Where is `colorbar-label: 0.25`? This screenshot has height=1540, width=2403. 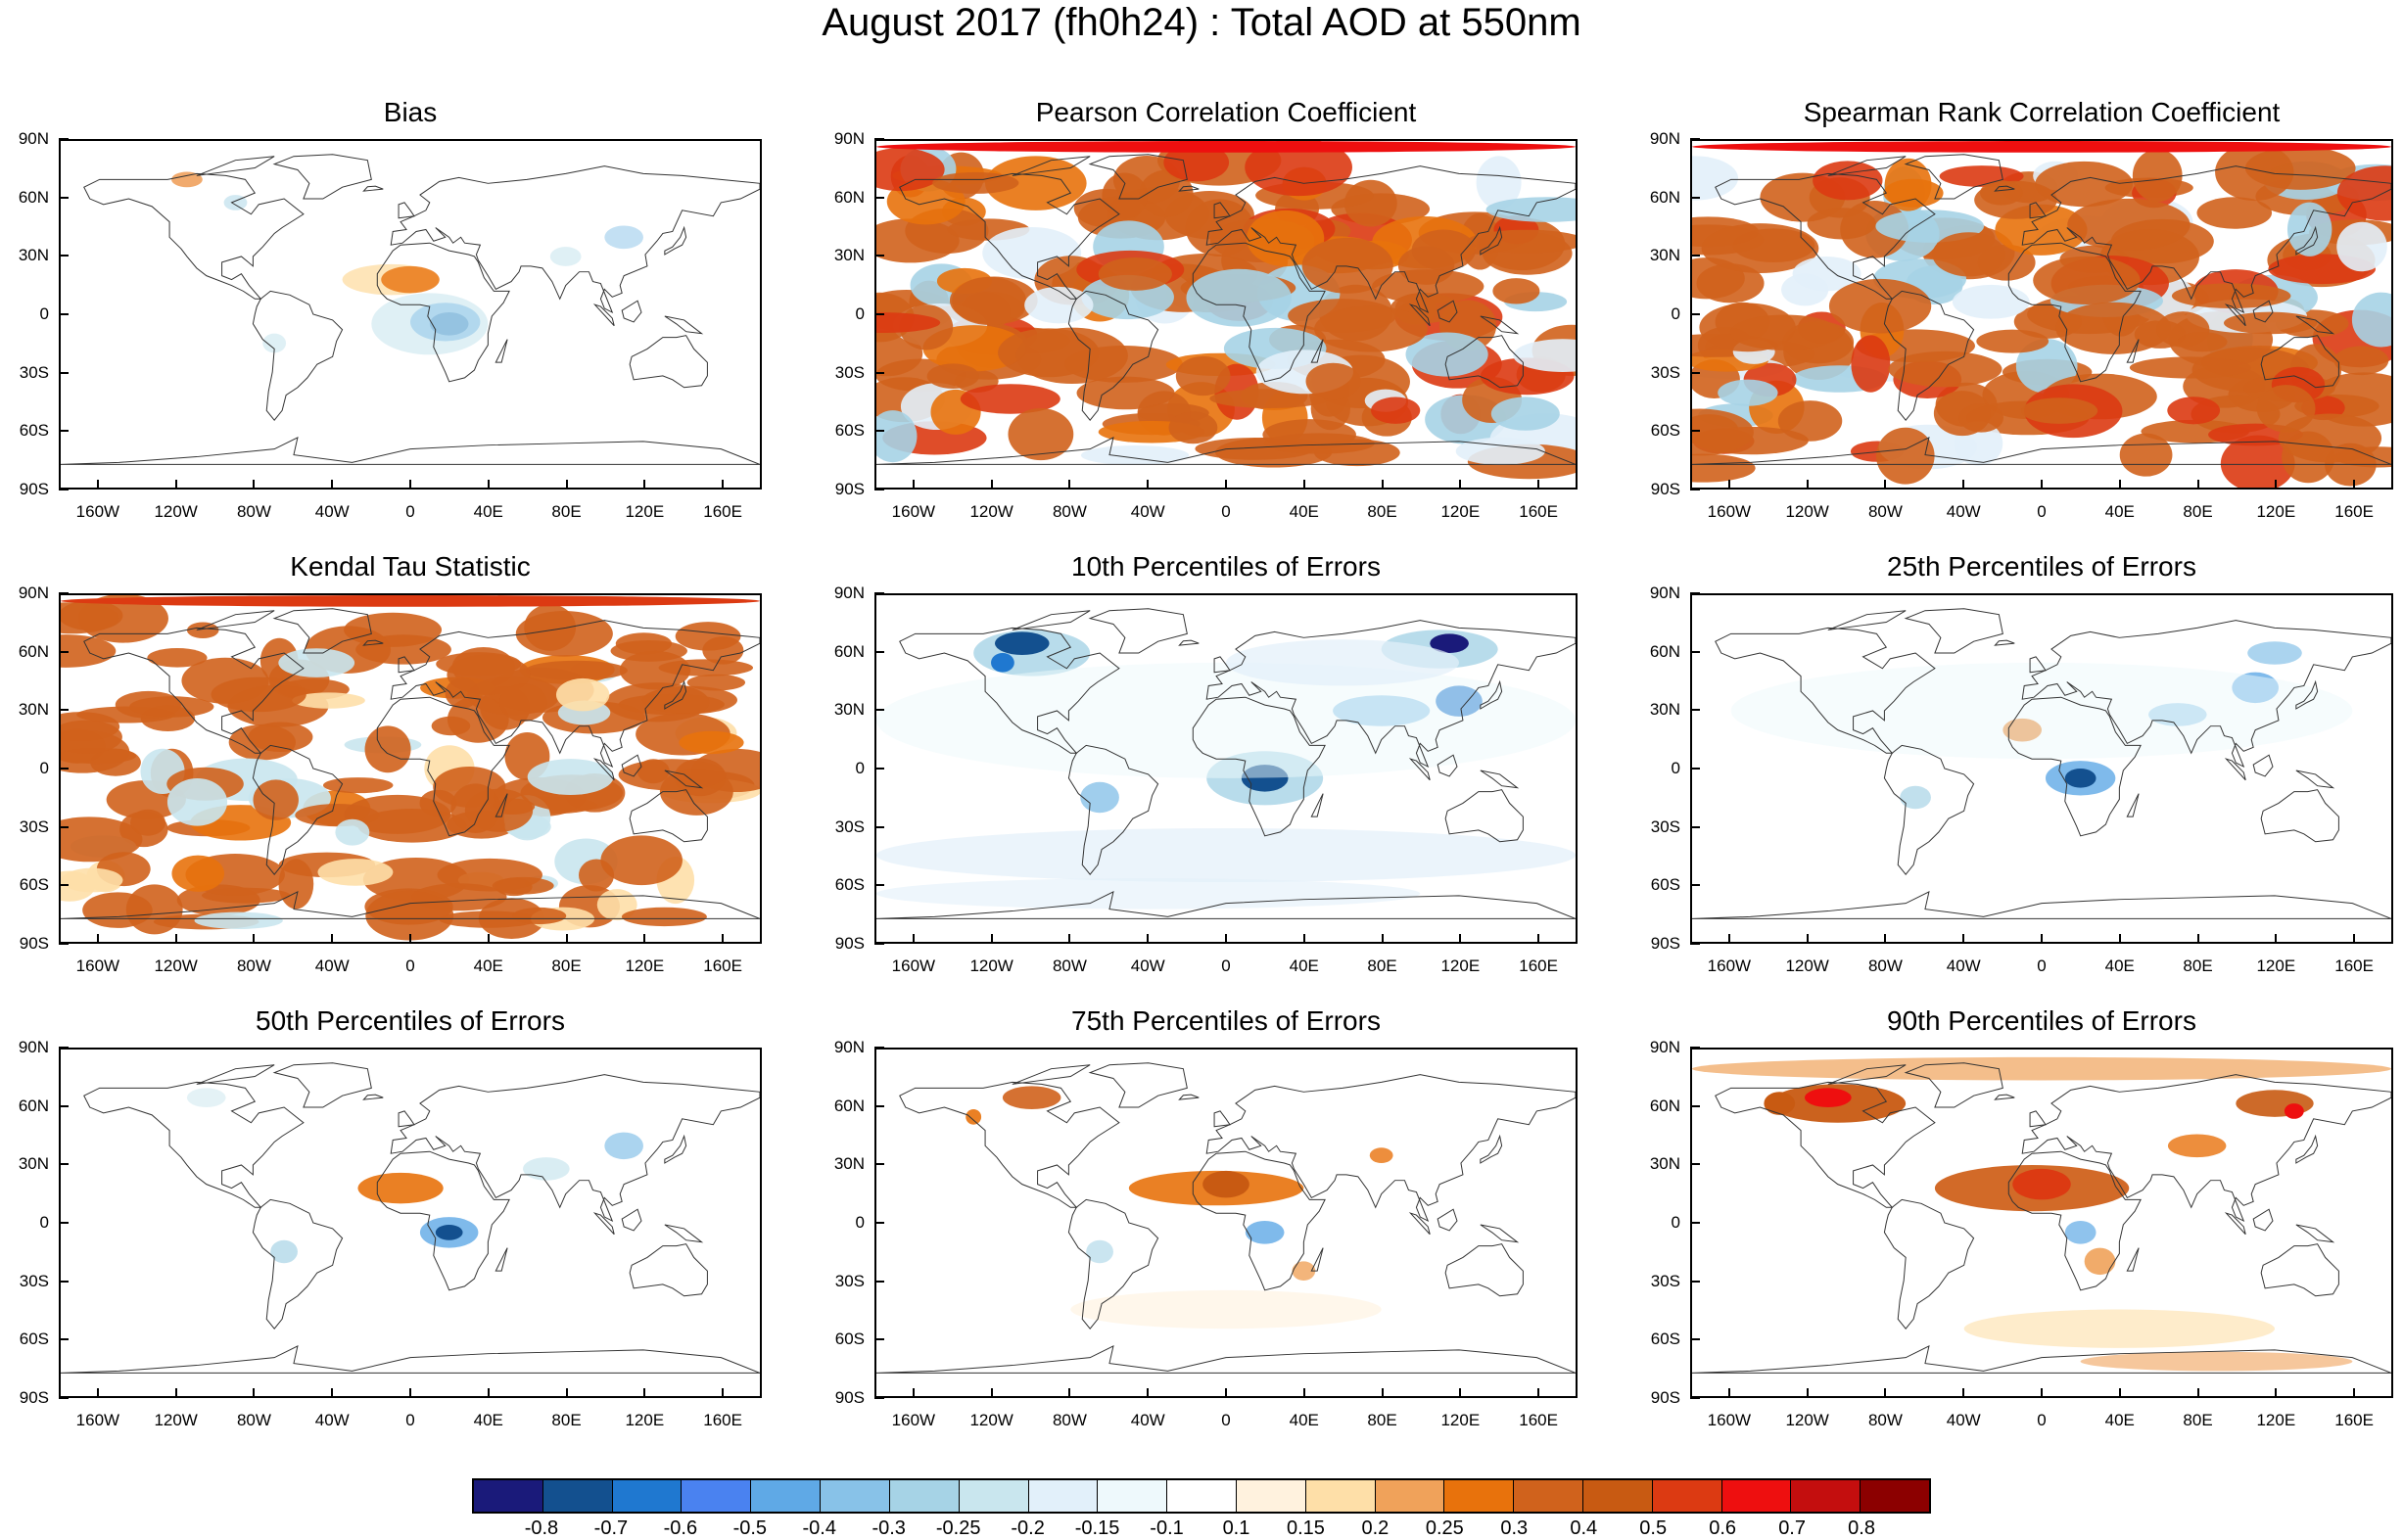
colorbar-label: 0.25 is located at coordinates (1444, 1528).